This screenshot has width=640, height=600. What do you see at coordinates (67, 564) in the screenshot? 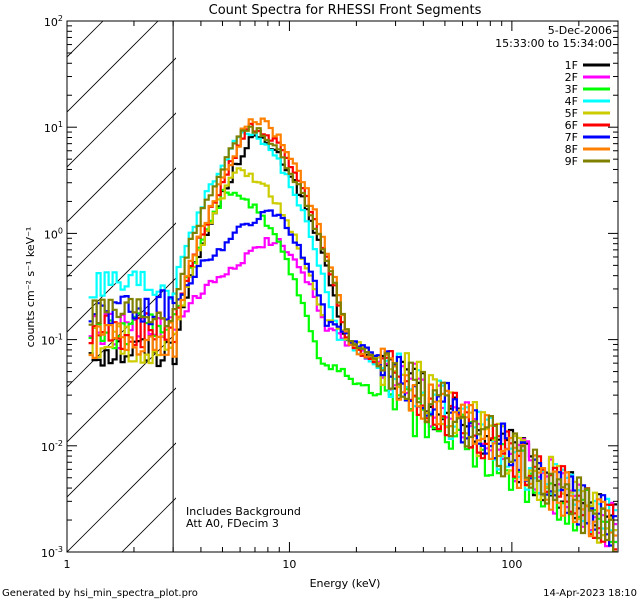
I see `x-tick-label: 1` at bounding box center [67, 564].